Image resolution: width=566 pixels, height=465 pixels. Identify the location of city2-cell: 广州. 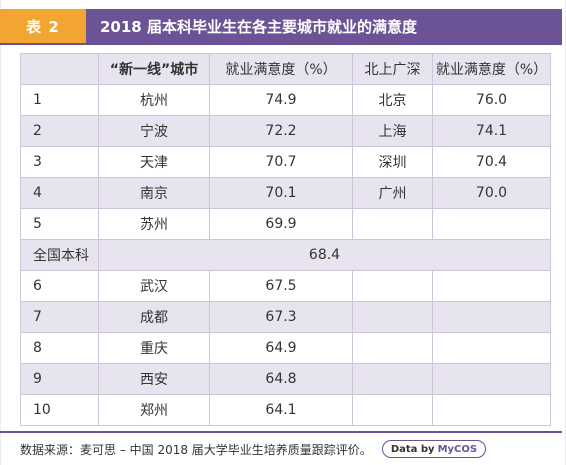
(392, 193).